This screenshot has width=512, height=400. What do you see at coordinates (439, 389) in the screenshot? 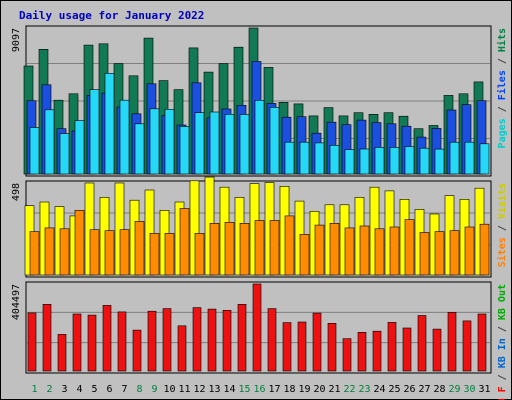
I see `x-tick-day-28: 28` at bounding box center [439, 389].